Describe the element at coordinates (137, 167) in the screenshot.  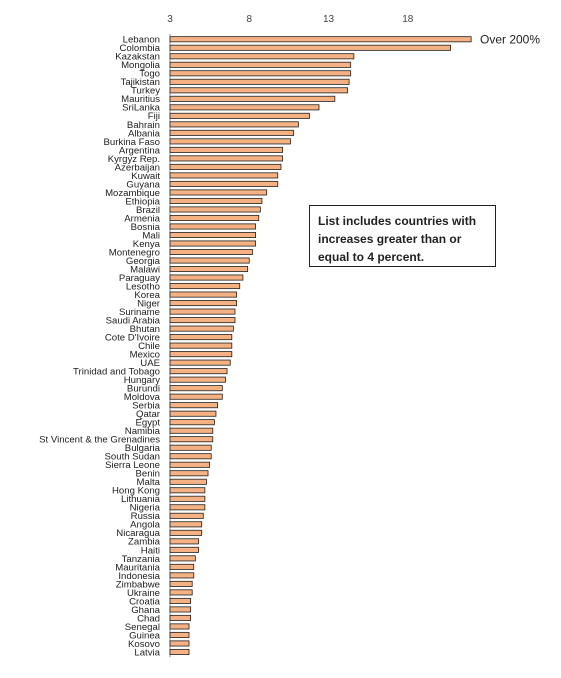
I see `category-label: Azerbaijan` at that location.